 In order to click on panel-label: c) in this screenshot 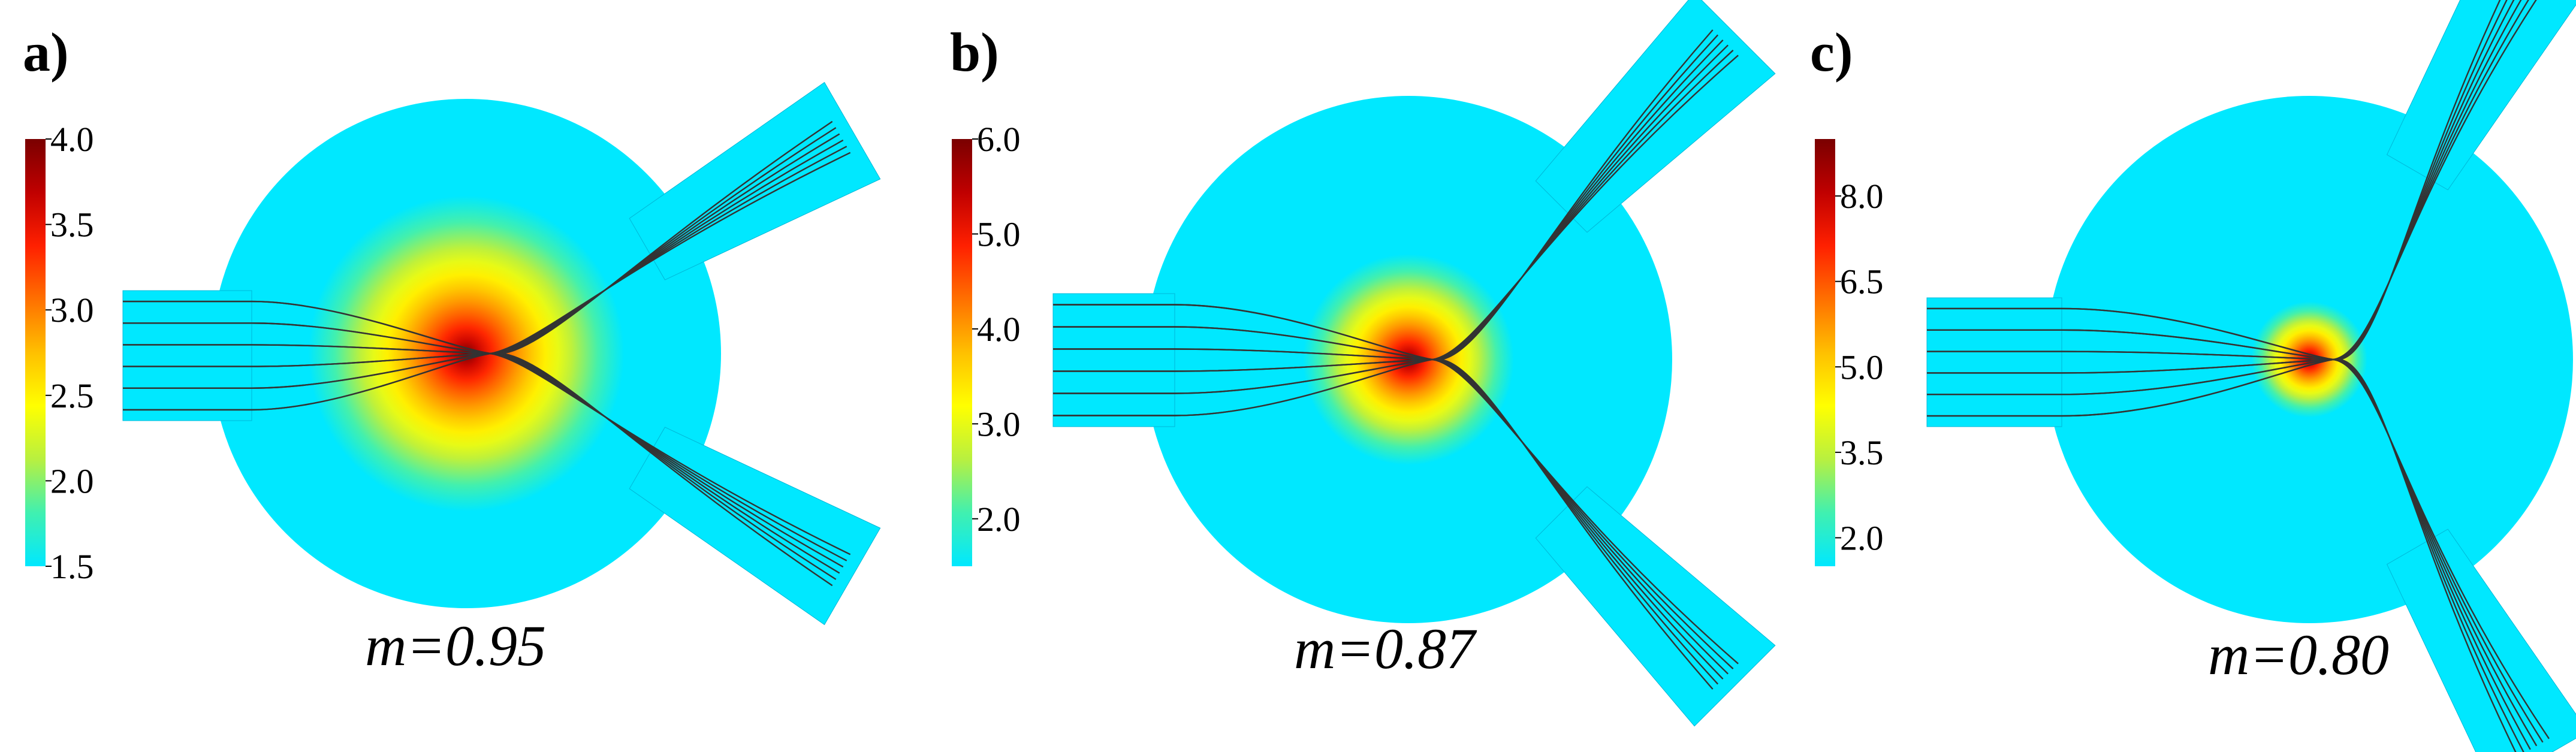, I will do `click(1831, 52)`.